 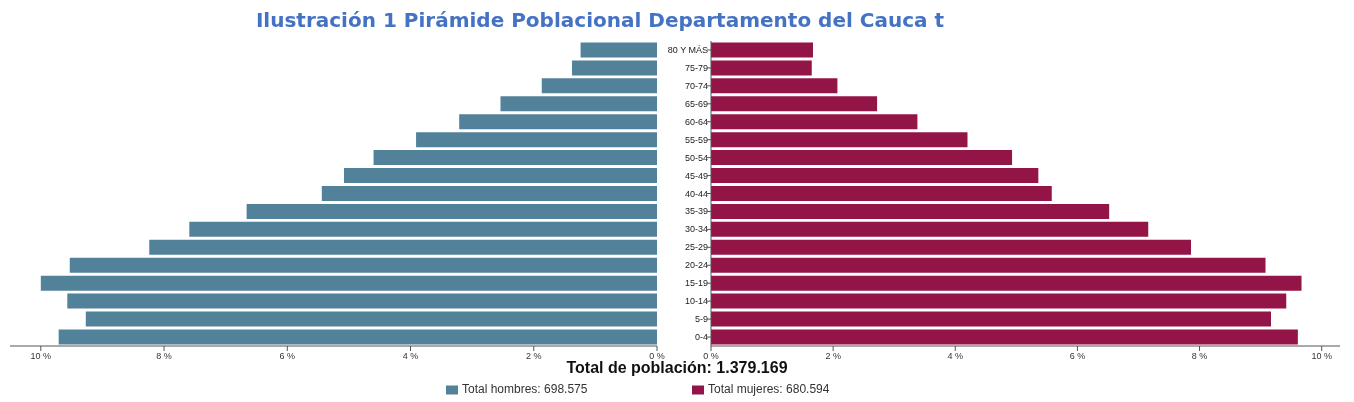 What do you see at coordinates (696, 139) in the screenshot?
I see `y-tick-label: 55-59` at bounding box center [696, 139].